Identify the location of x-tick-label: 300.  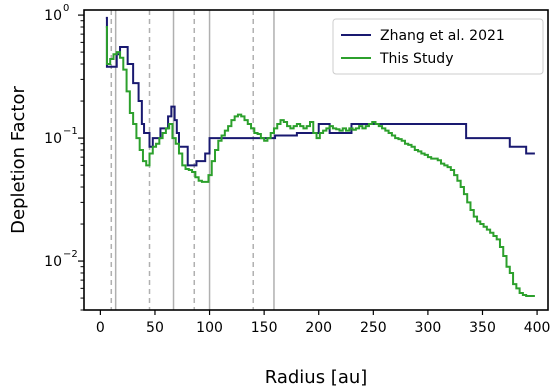
(428, 328).